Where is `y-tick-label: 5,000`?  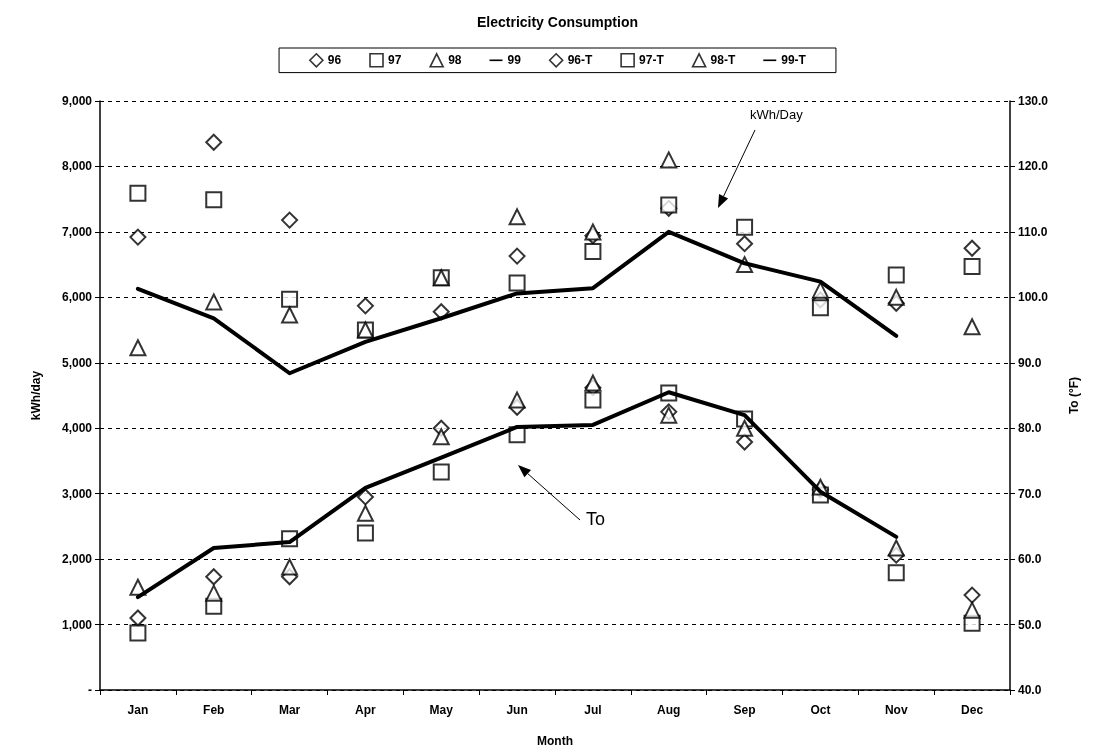
y-tick-label: 5,000 is located at coordinates (77, 362).